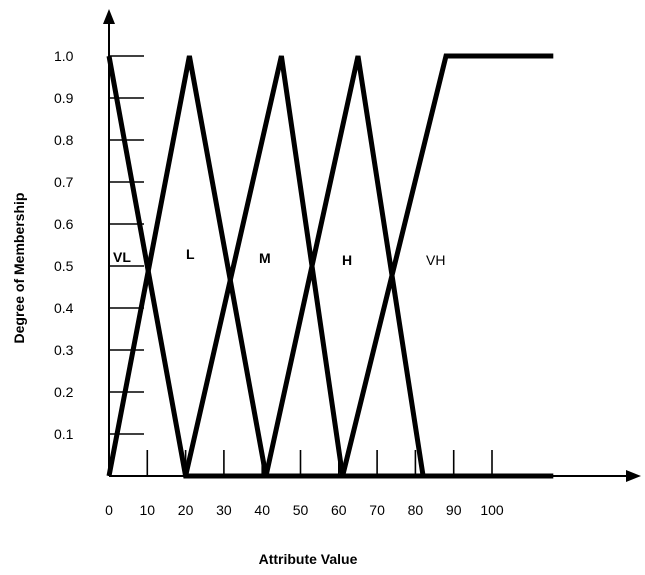 The height and width of the screenshot is (575, 645). What do you see at coordinates (265, 258) in the screenshot?
I see `term-label-m: M` at bounding box center [265, 258].